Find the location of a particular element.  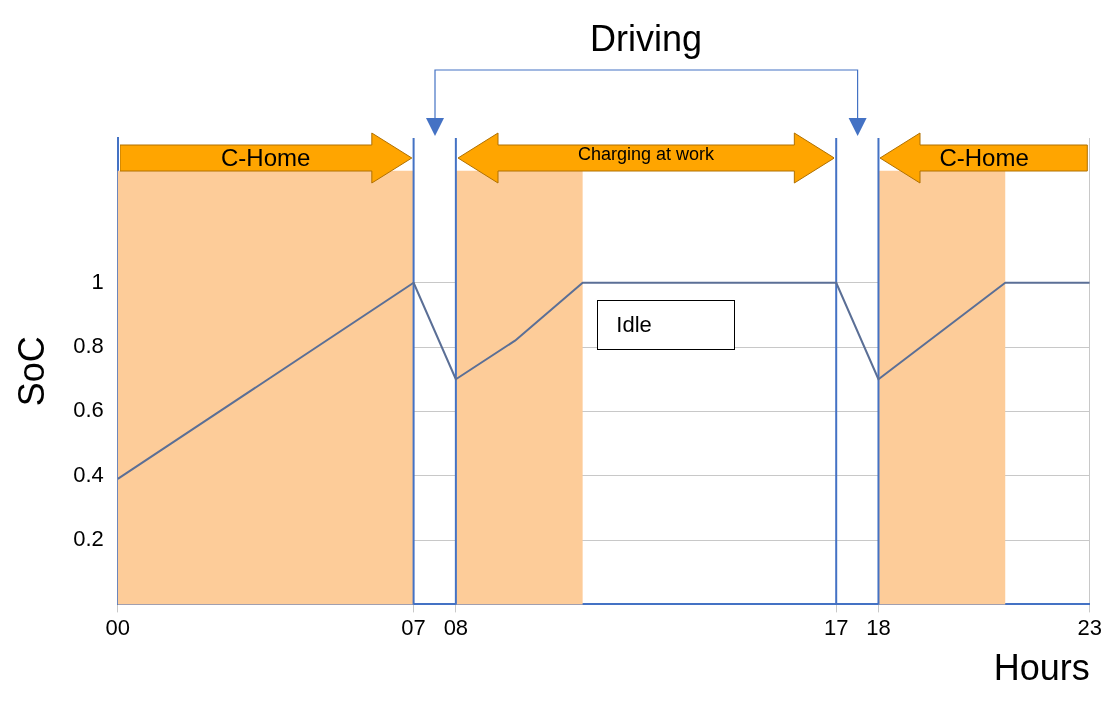

x-tick-label: 08 is located at coordinates (456, 627).